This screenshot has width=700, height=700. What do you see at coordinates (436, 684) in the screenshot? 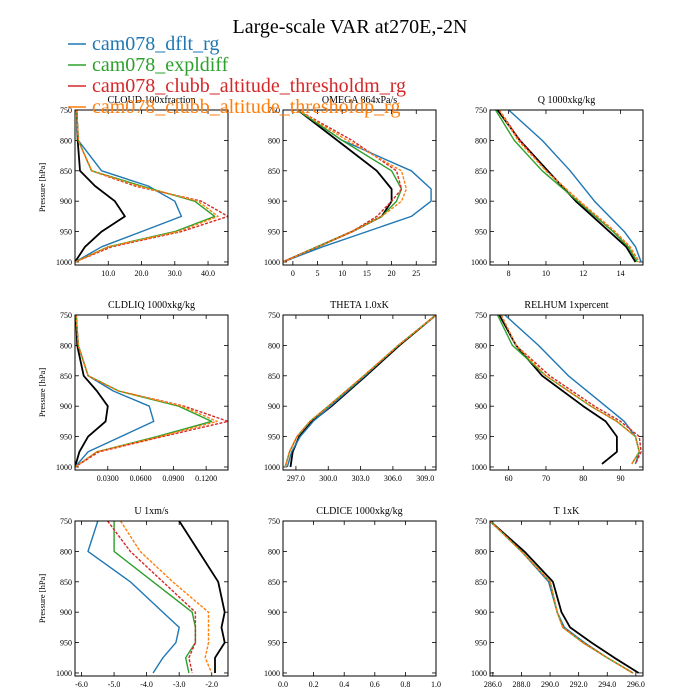
I see `x-tick-label: 1.0` at bounding box center [436, 684].